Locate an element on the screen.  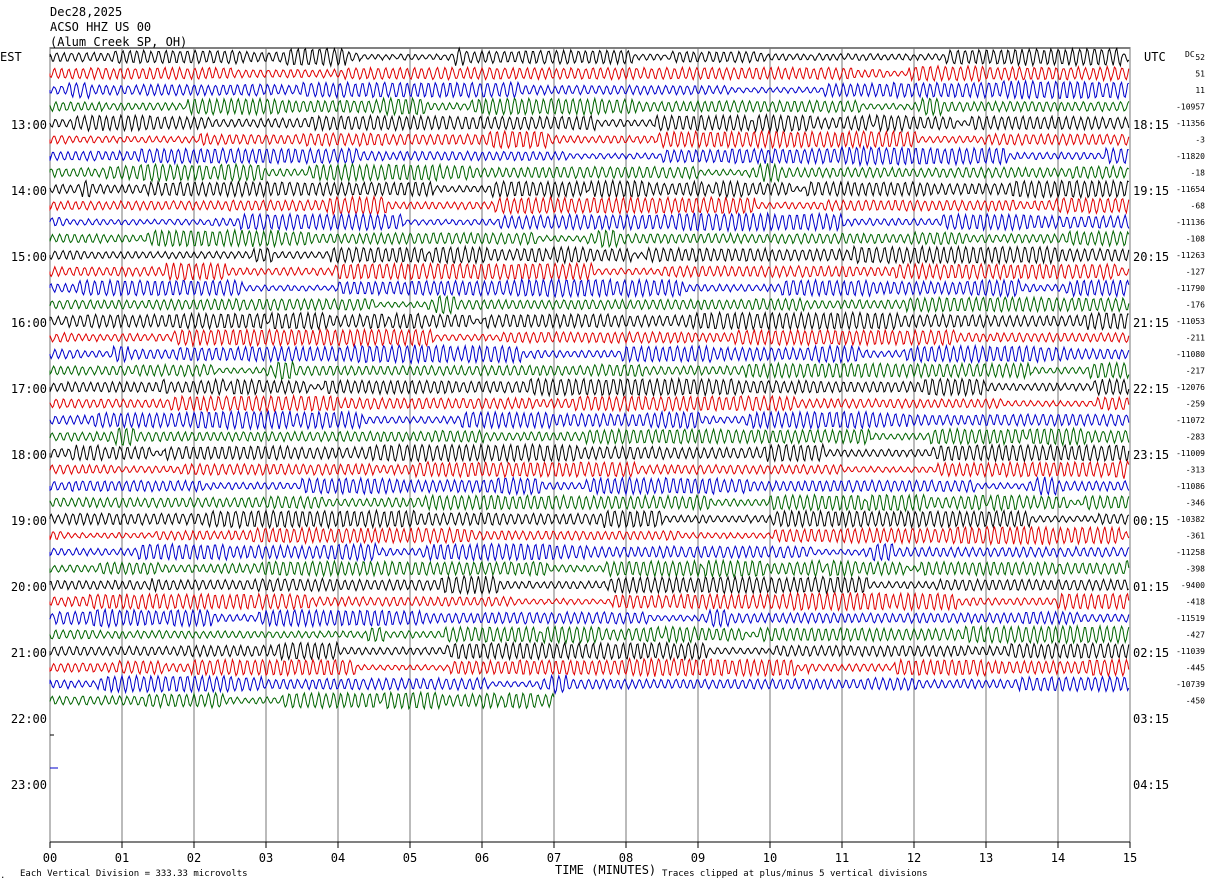
utc-timezone-label: UTC is located at coordinates (1155, 57).